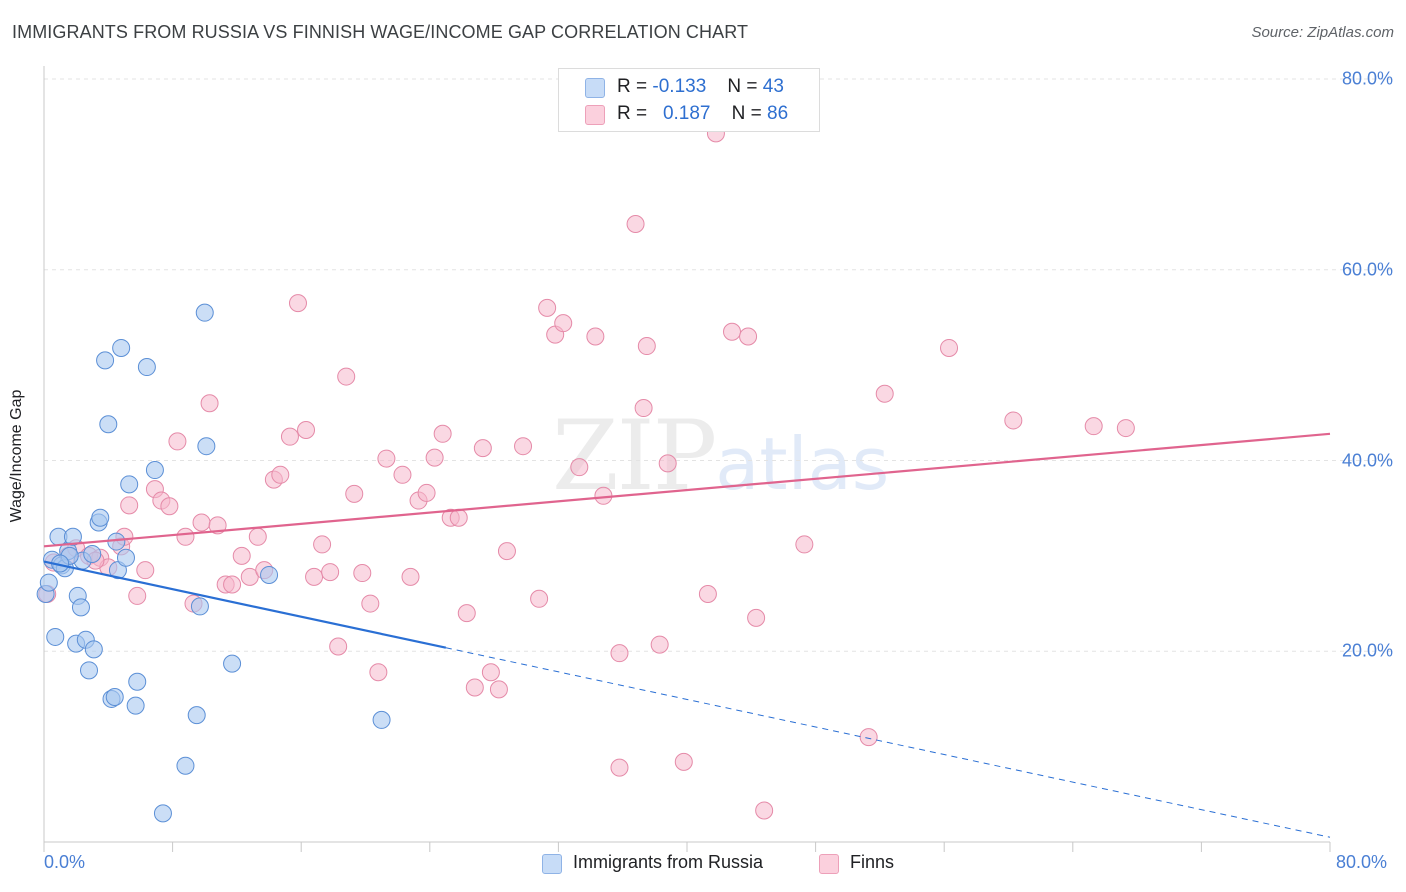 Image resolution: width=1406 pixels, height=892 pixels. Describe the element at coordinates (856, 863) in the screenshot. I see `bottom-legend-finns: Finns` at that location.